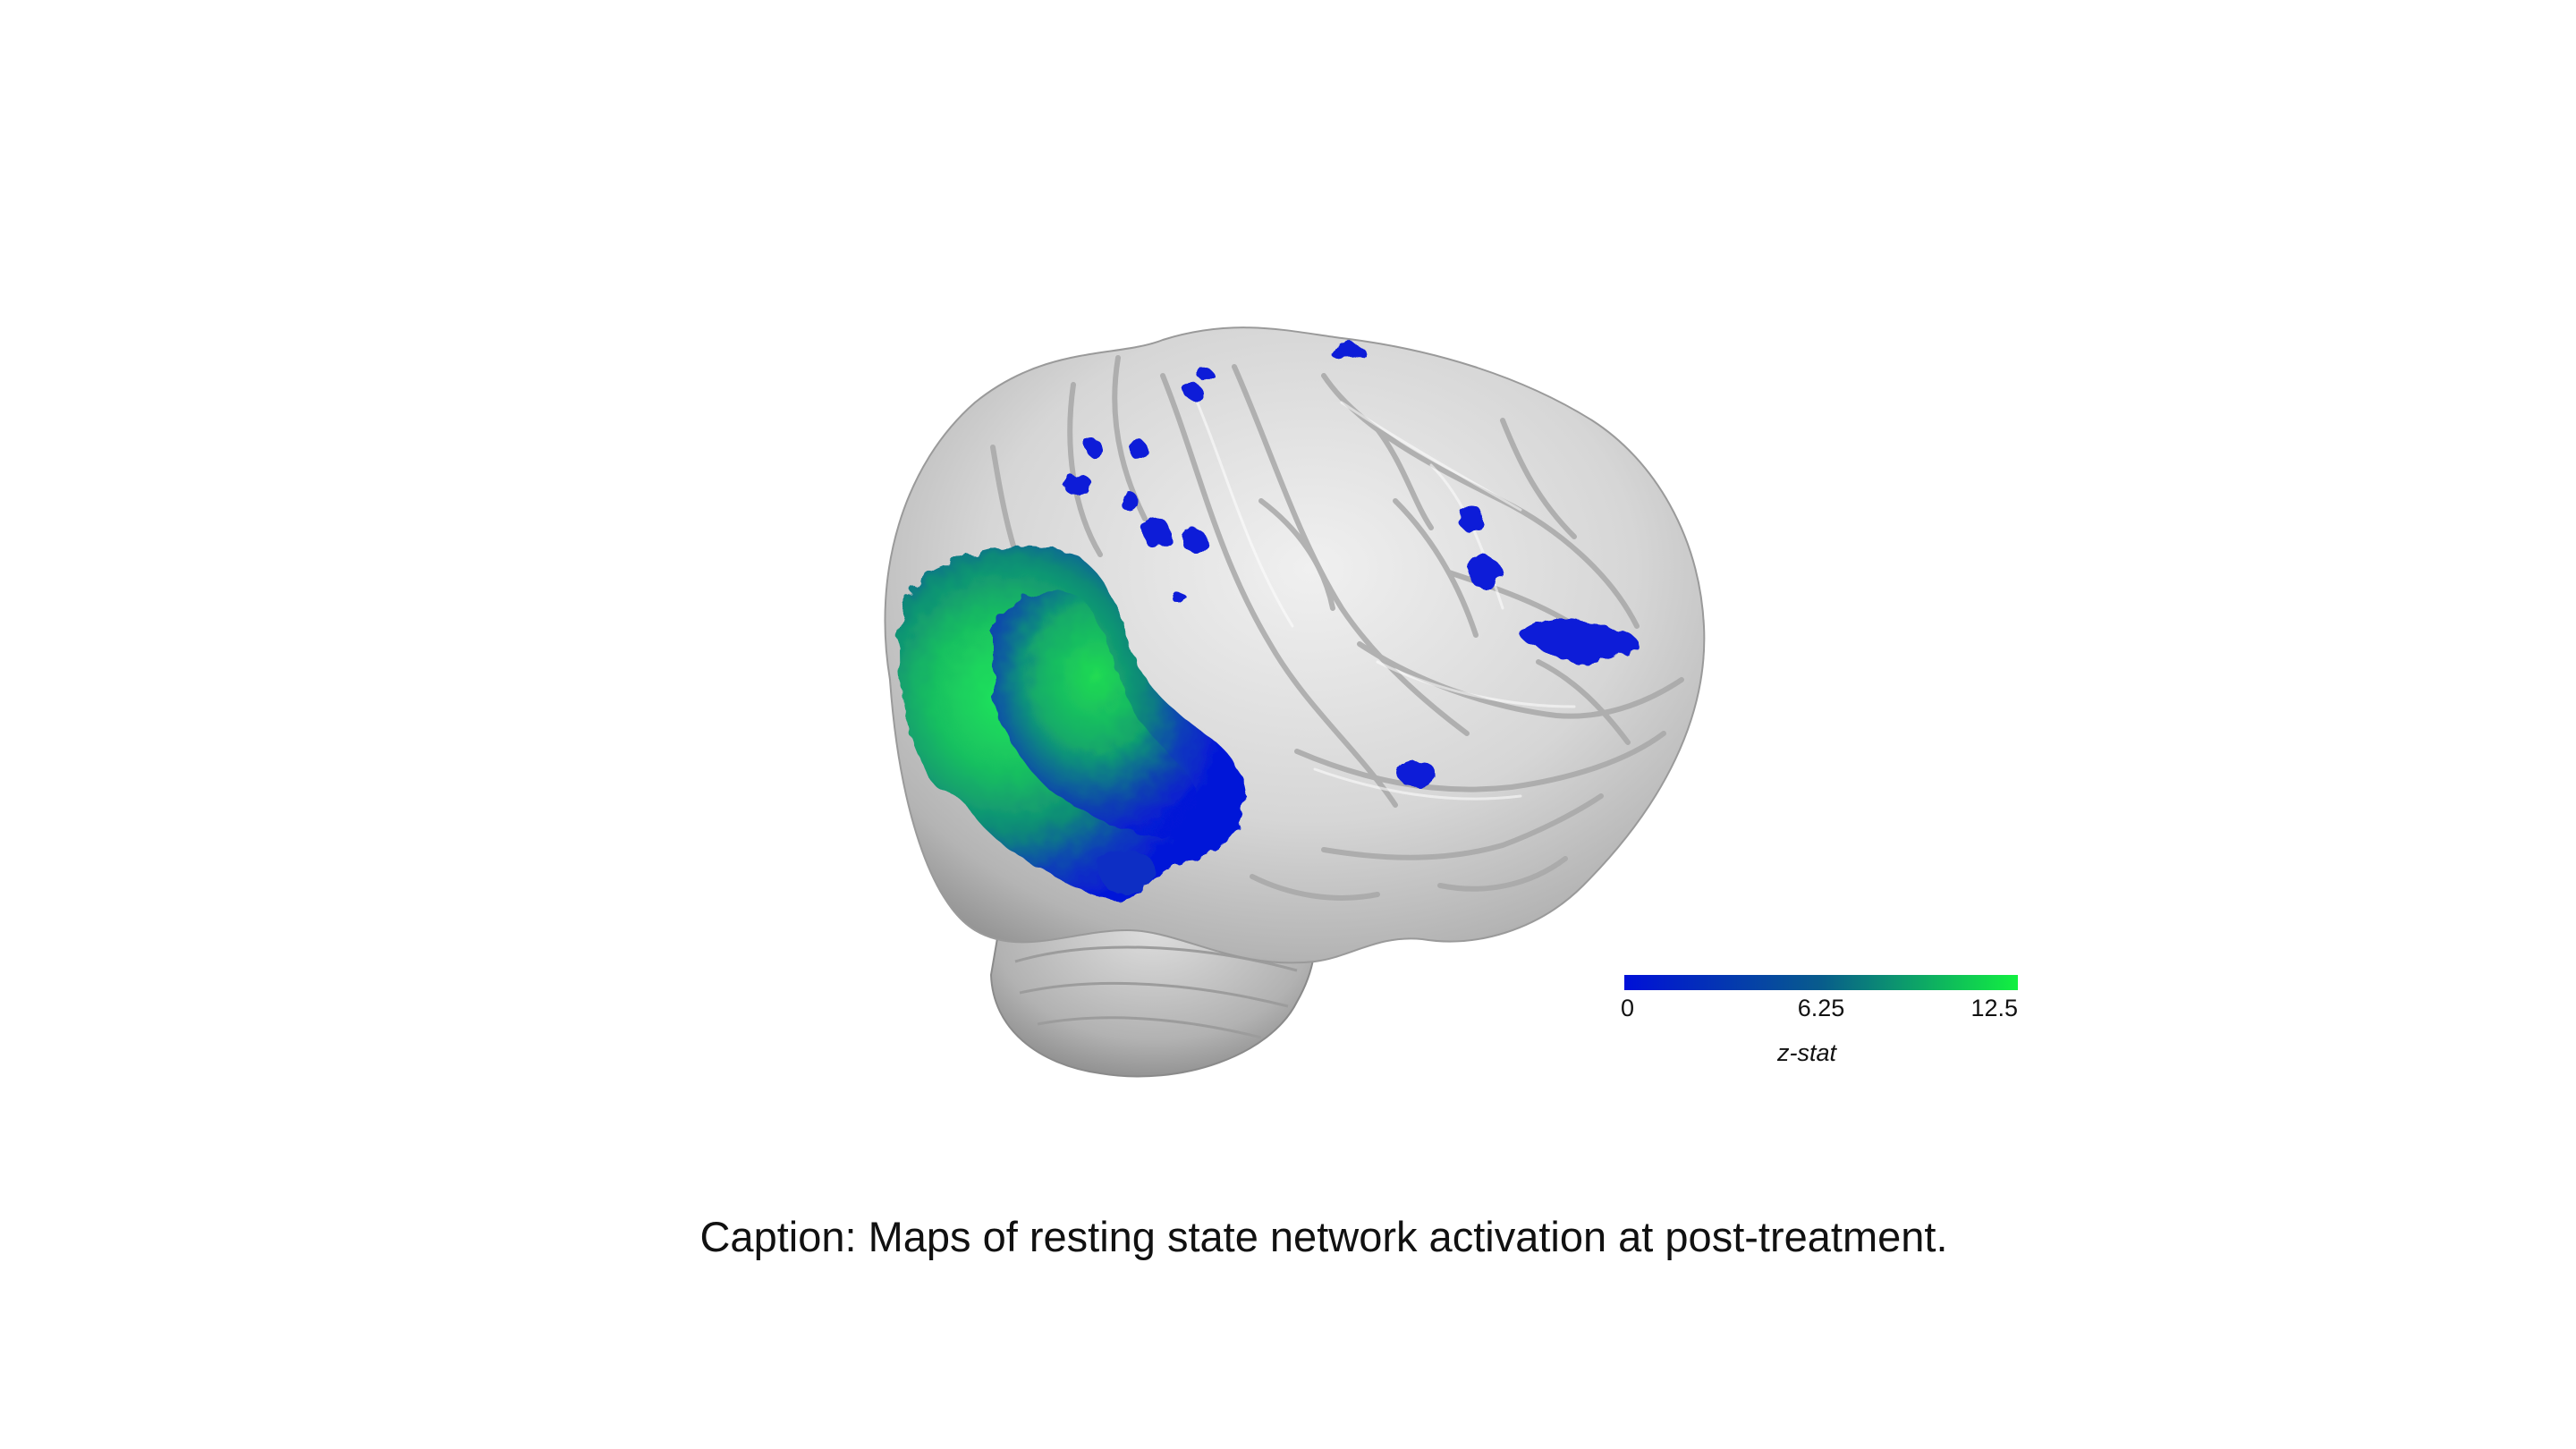 This screenshot has width=2576, height=1449. Describe the element at coordinates (1821, 1008) in the screenshot. I see `colorbar-mid-label: 6.25` at that location.